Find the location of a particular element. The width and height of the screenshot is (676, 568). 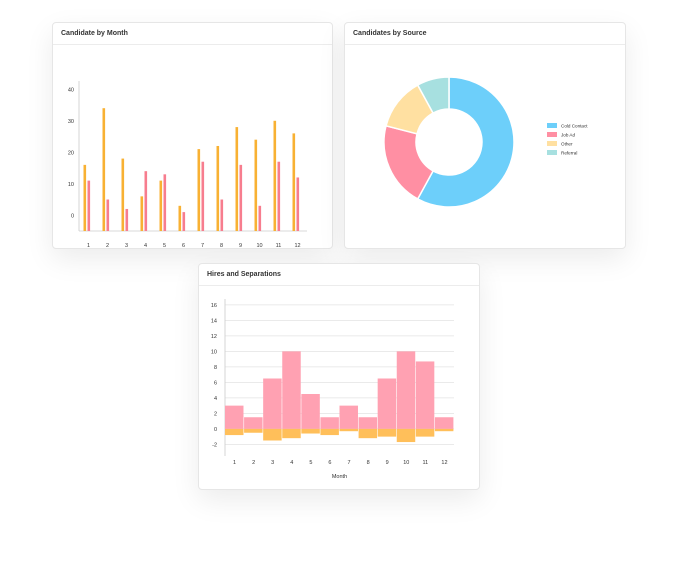

y-tick-label: 2 is located at coordinates (215, 414).